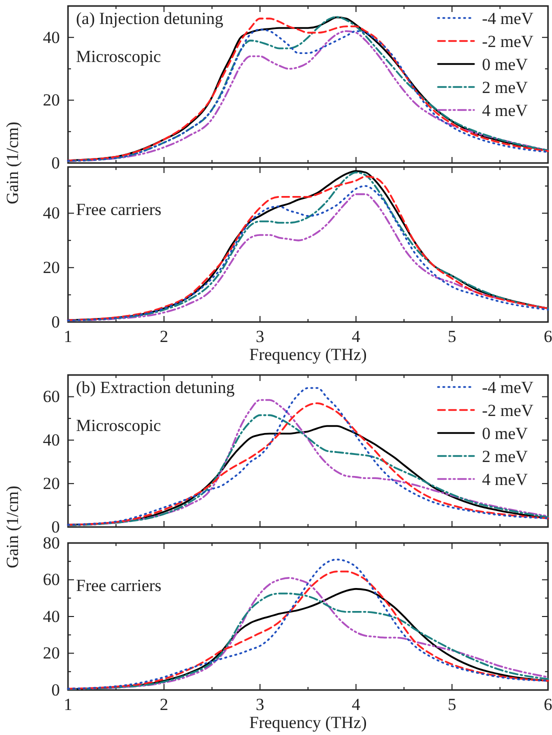  What do you see at coordinates (156, 387) in the screenshot?
I see `annotation: (b) Extraction detuning` at bounding box center [156, 387].